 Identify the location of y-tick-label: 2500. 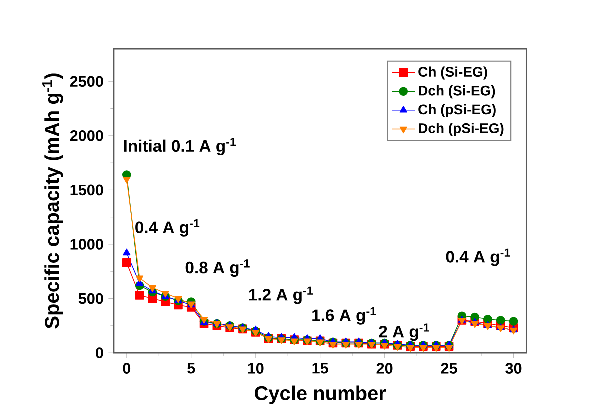
(87, 82).